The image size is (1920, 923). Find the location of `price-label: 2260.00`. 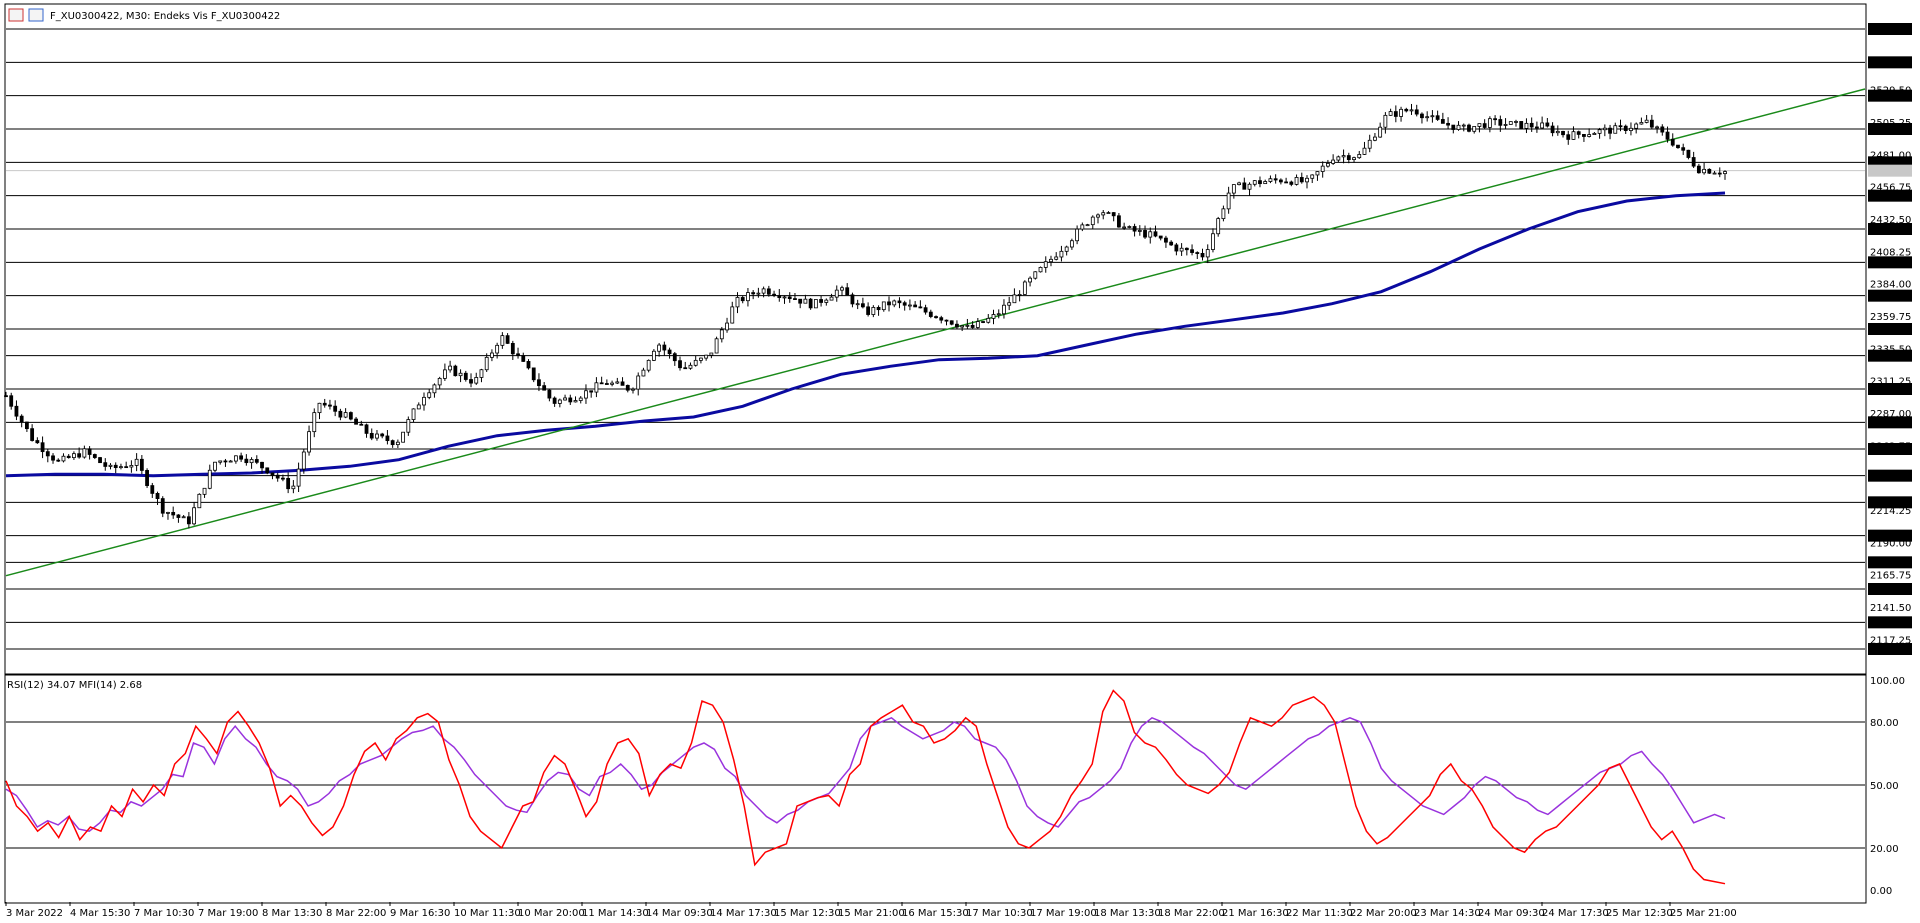

price-label: 2260.00 is located at coordinates (1890, 450).